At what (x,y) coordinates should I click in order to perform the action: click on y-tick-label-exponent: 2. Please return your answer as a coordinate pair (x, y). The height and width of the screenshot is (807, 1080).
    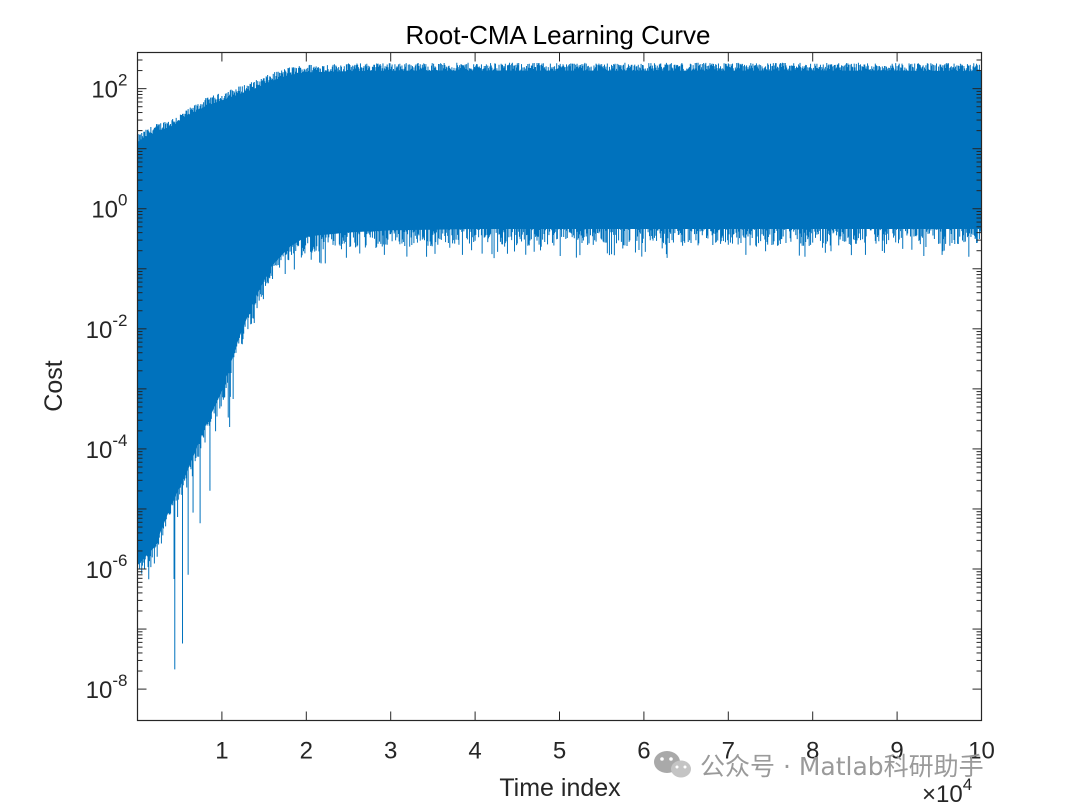
    Looking at the image, I should click on (122, 80).